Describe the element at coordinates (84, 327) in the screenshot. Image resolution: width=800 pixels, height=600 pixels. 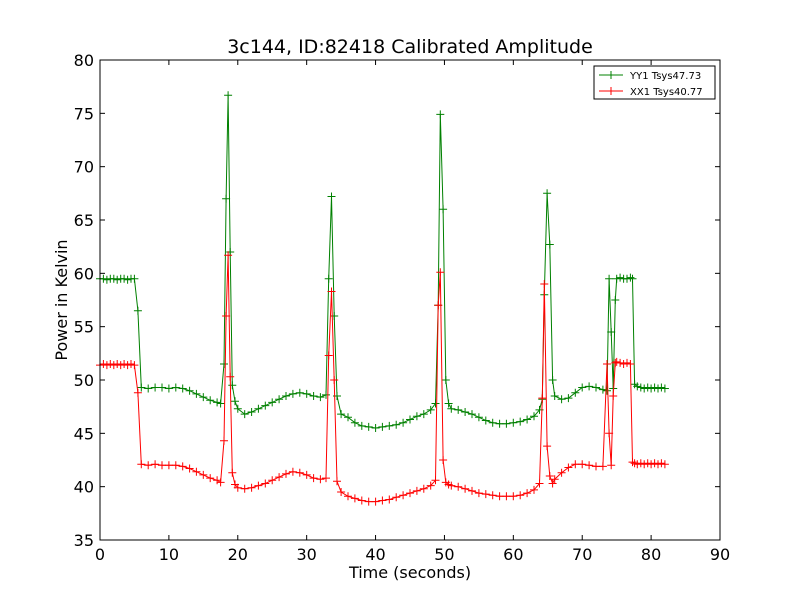
I see `y-tick-label: 55` at that location.